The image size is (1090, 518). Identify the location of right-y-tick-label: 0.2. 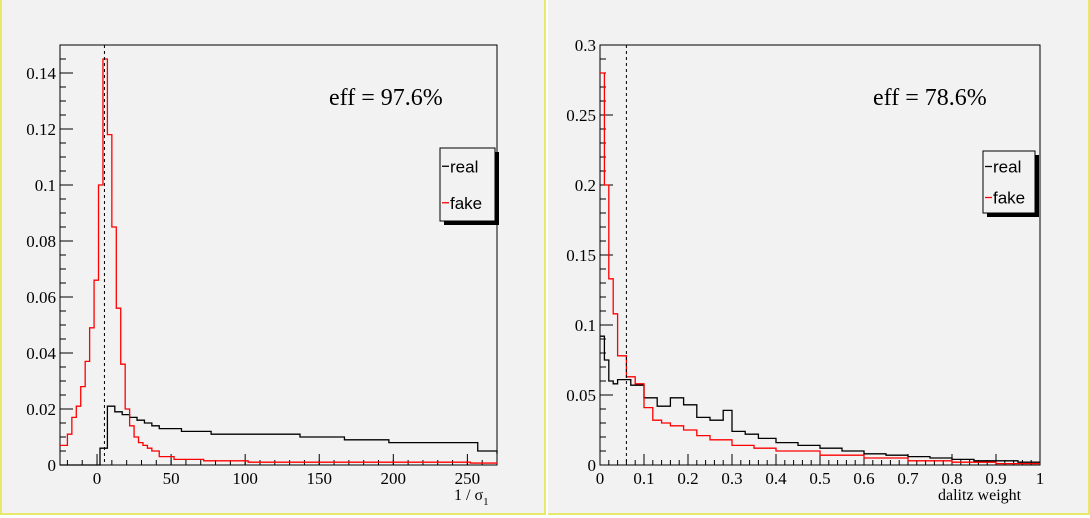
(585, 185).